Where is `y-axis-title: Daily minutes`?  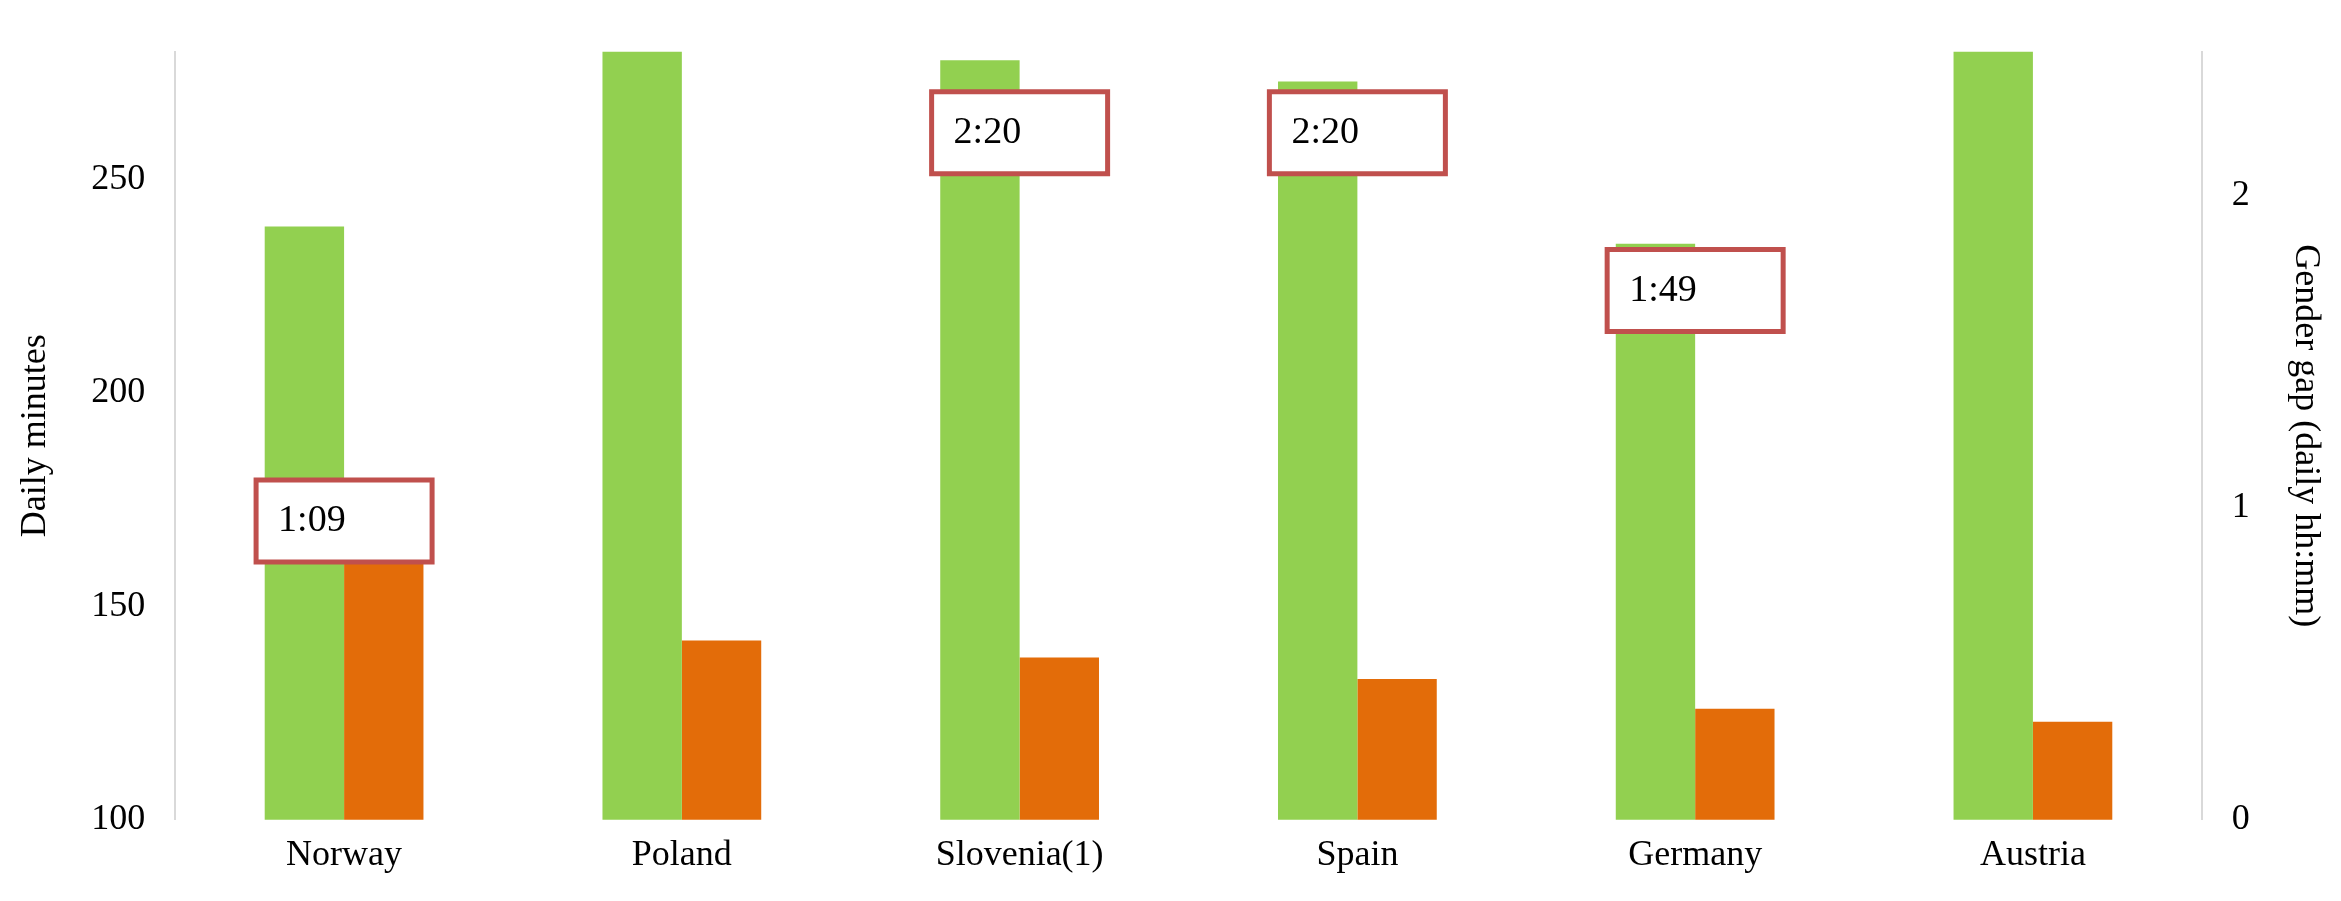
y-axis-title: Daily minutes is located at coordinates (33, 436).